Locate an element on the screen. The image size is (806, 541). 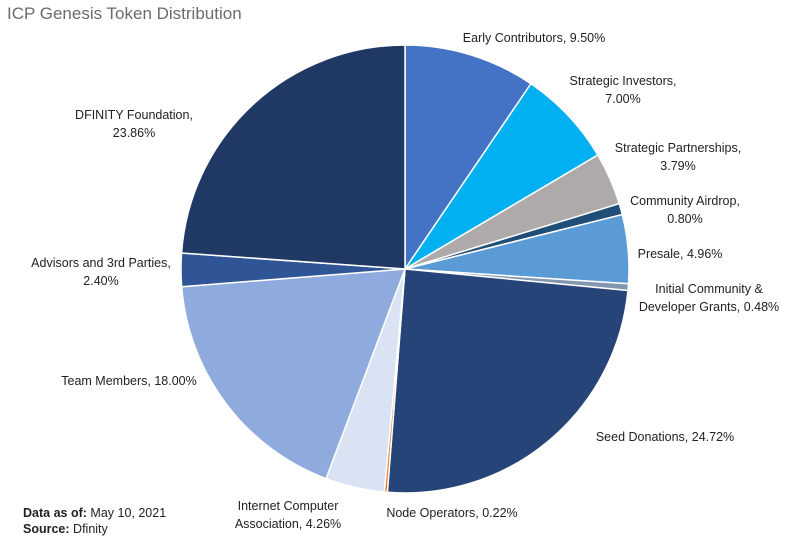
data-as-of-line: Data as of: May 10, 2021 is located at coordinates (95, 513).